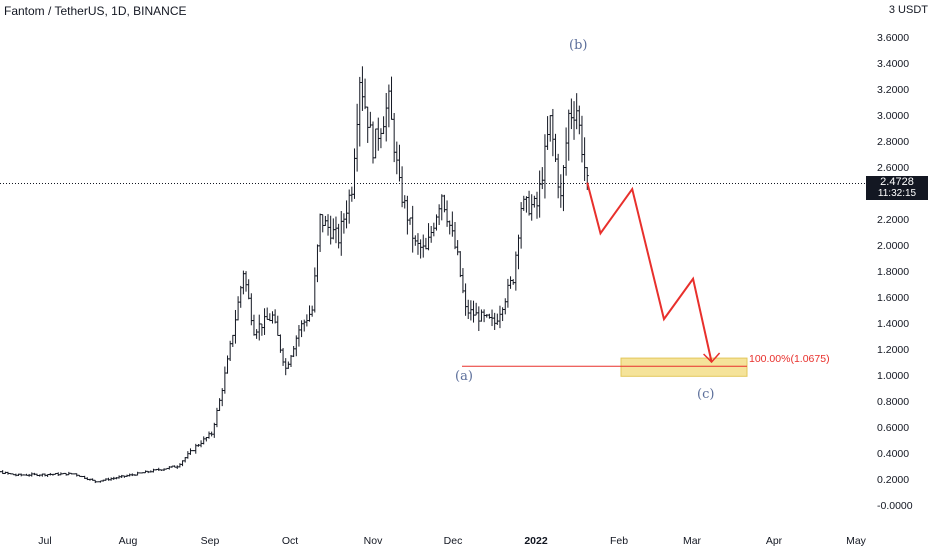 This screenshot has height=550, width=932. Describe the element at coordinates (210, 541) in the screenshot. I see `time-tick-label: Sep` at that location.